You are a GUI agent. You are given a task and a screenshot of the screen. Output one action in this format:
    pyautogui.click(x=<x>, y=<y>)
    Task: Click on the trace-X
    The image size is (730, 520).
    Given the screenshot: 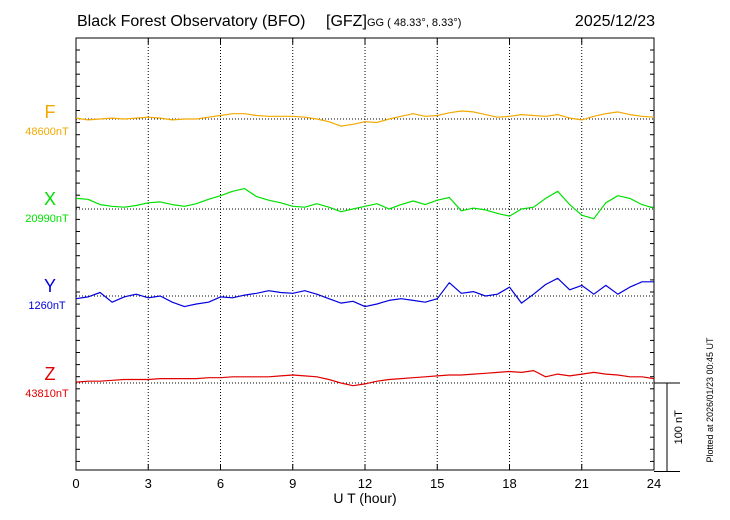 What is the action you would take?
    pyautogui.click(x=365, y=204)
    